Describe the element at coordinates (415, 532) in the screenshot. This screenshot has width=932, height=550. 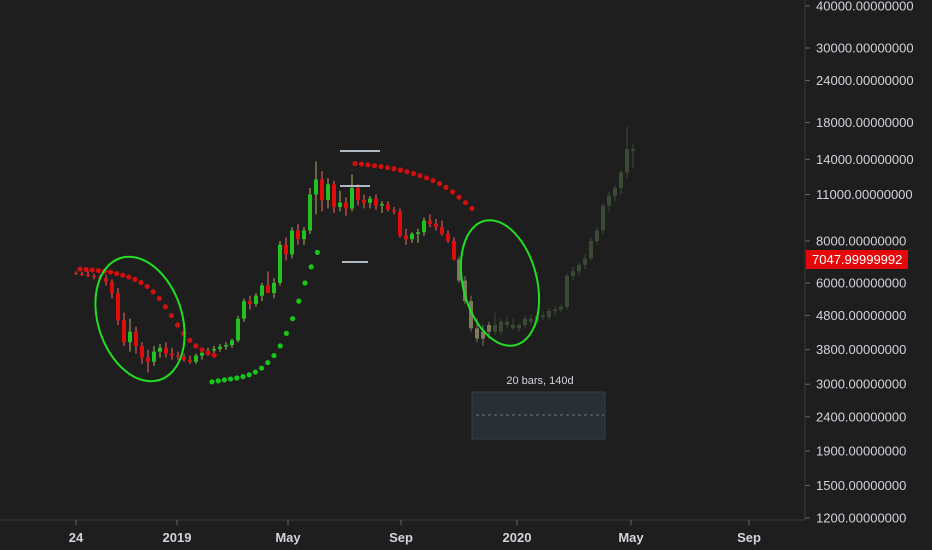
I see `time-axis: 24 2019 May Sep 2020 May Sep` at that location.